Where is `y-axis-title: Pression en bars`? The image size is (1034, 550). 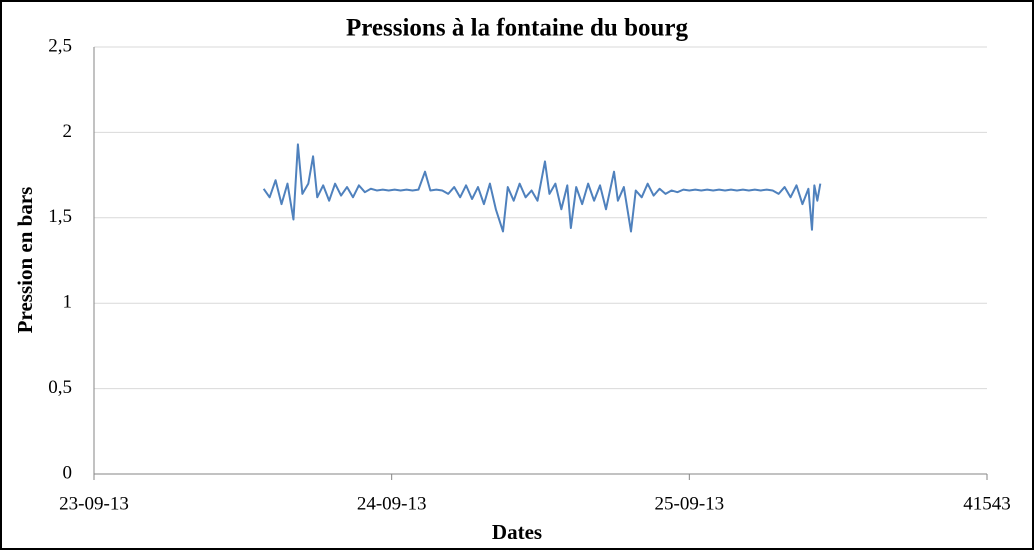 y-axis-title: Pression en bars is located at coordinates (25, 260).